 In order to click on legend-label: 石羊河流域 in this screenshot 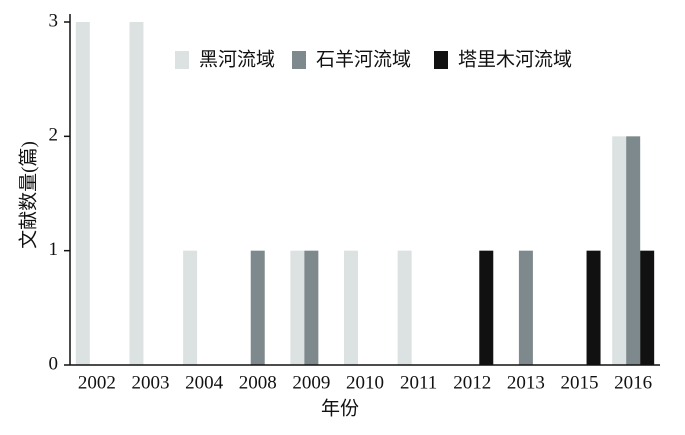, I will do `click(363, 59)`.